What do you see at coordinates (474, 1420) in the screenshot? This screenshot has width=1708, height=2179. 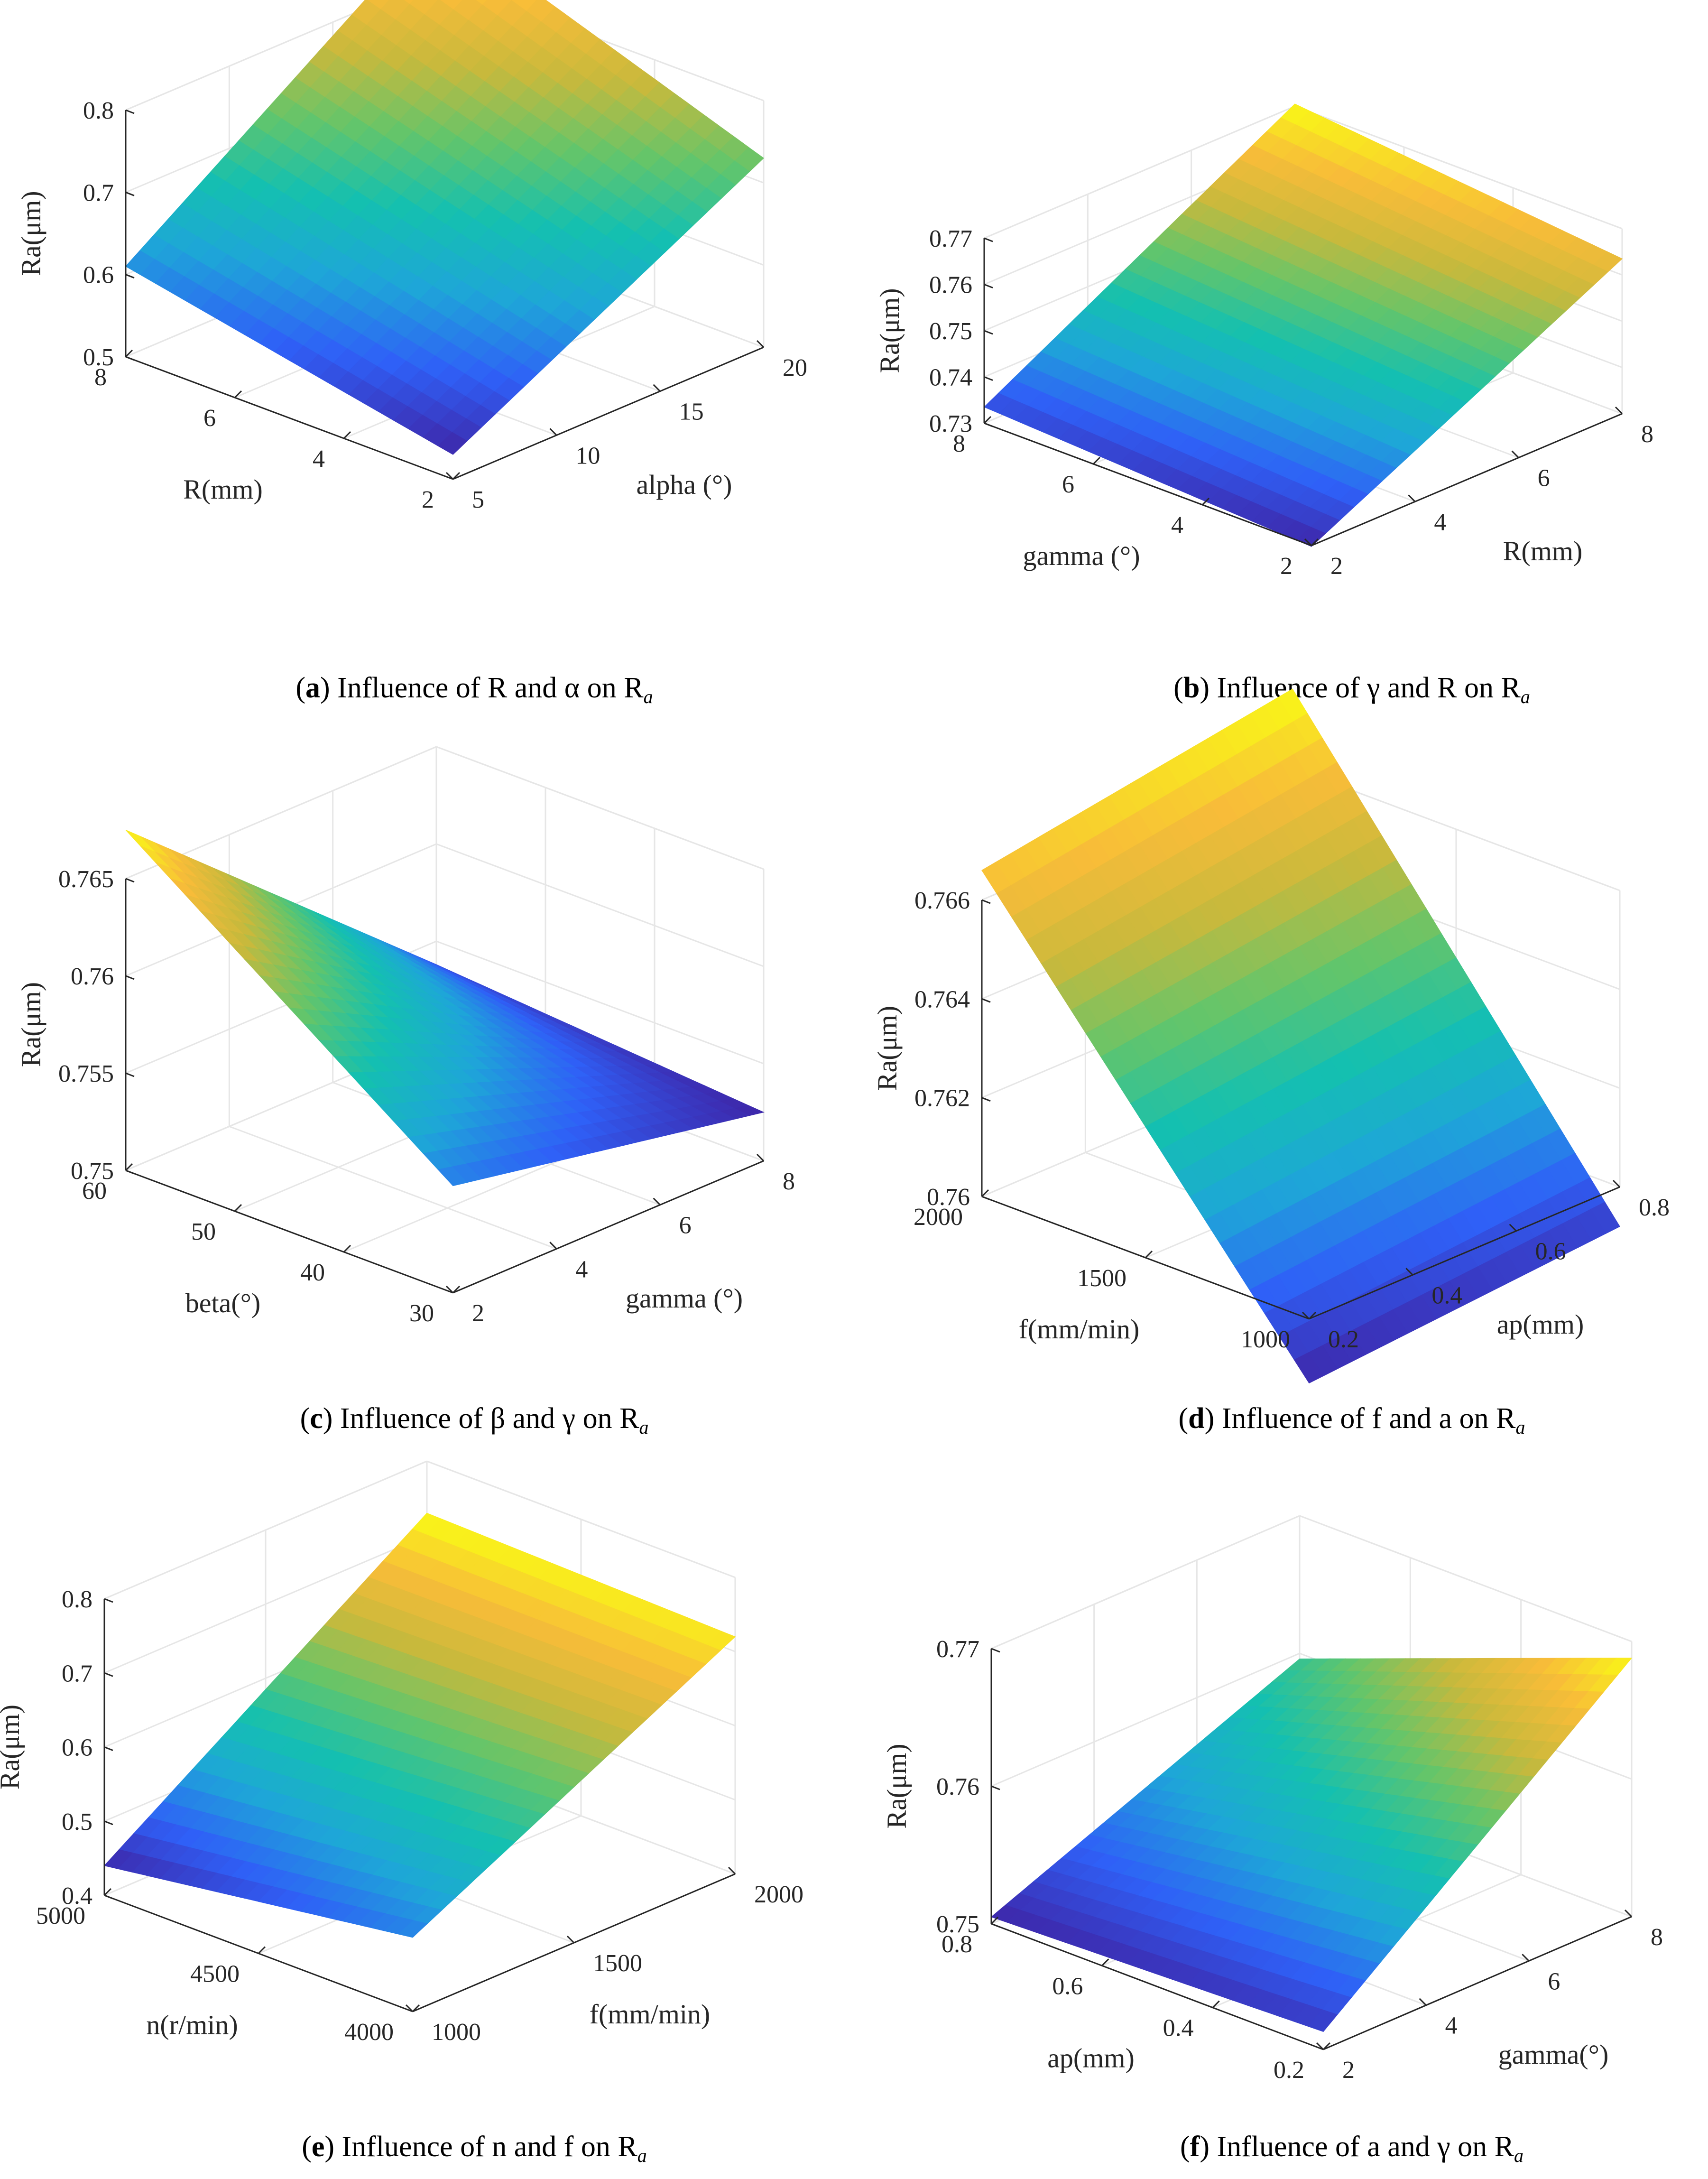 I see `caption-c: (c) Influence of β and γ on Ra` at bounding box center [474, 1420].